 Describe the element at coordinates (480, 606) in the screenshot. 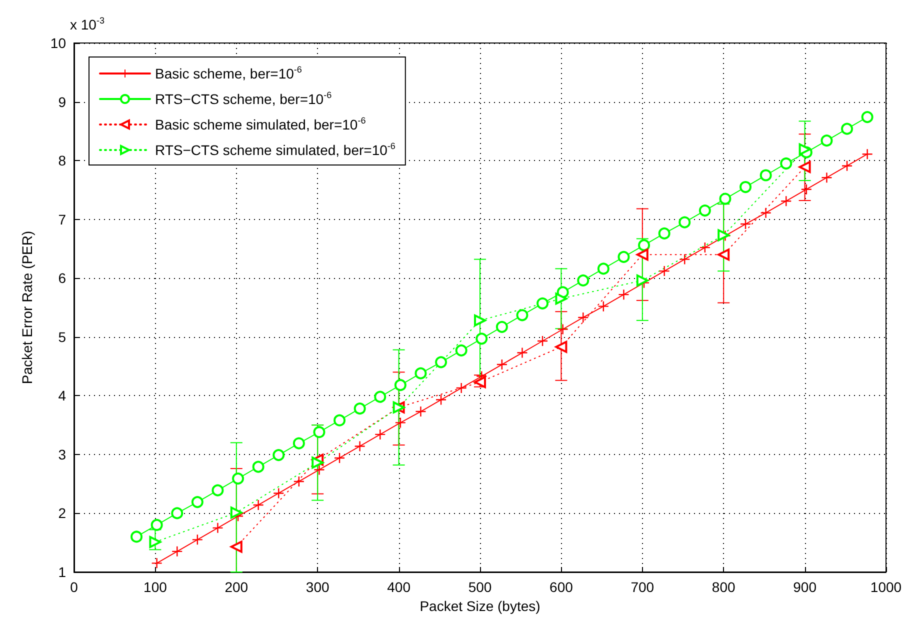

I see `x-axis-title: Packet Size (bytes)` at that location.